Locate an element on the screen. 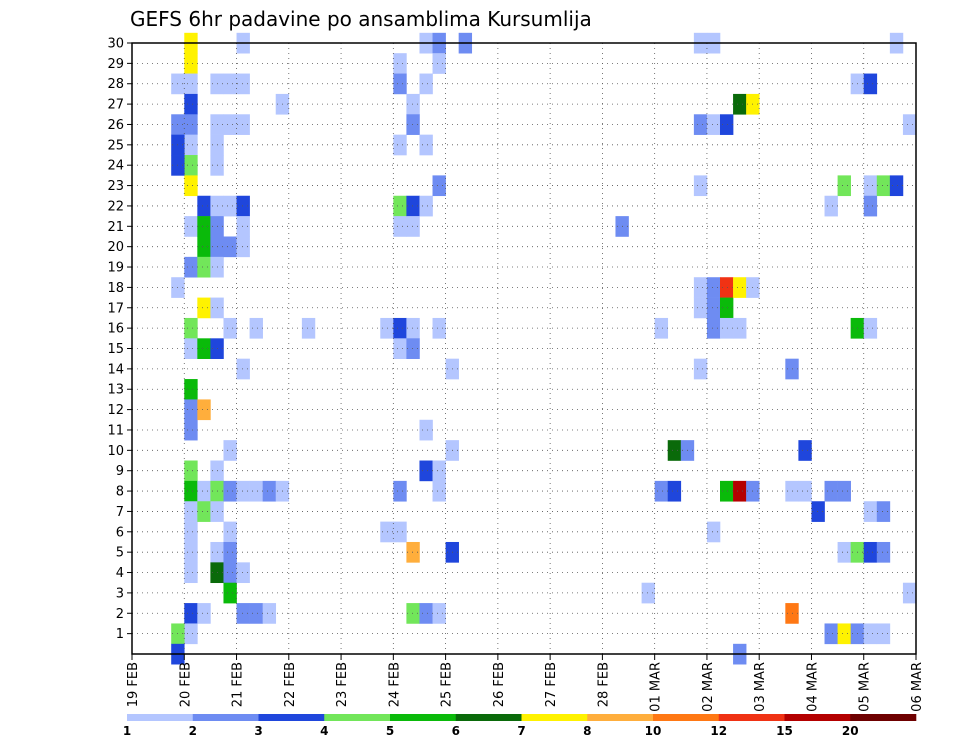  y-tick-label: 4 is located at coordinates (120, 573).